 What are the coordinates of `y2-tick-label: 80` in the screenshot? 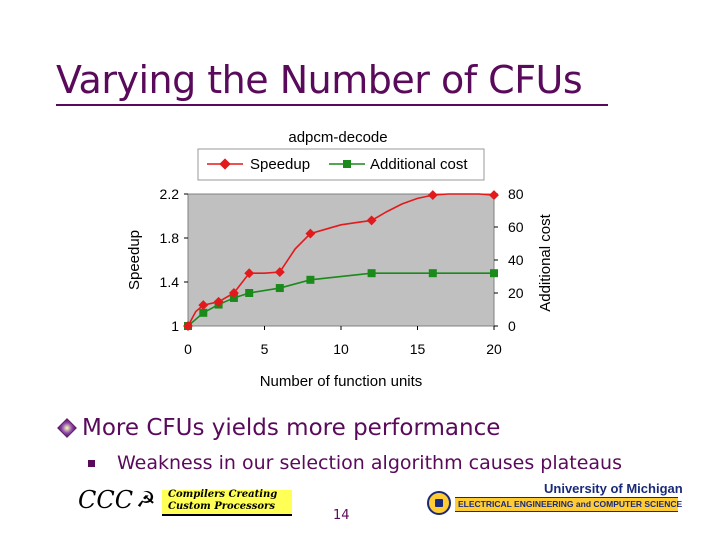 It's located at (516, 194).